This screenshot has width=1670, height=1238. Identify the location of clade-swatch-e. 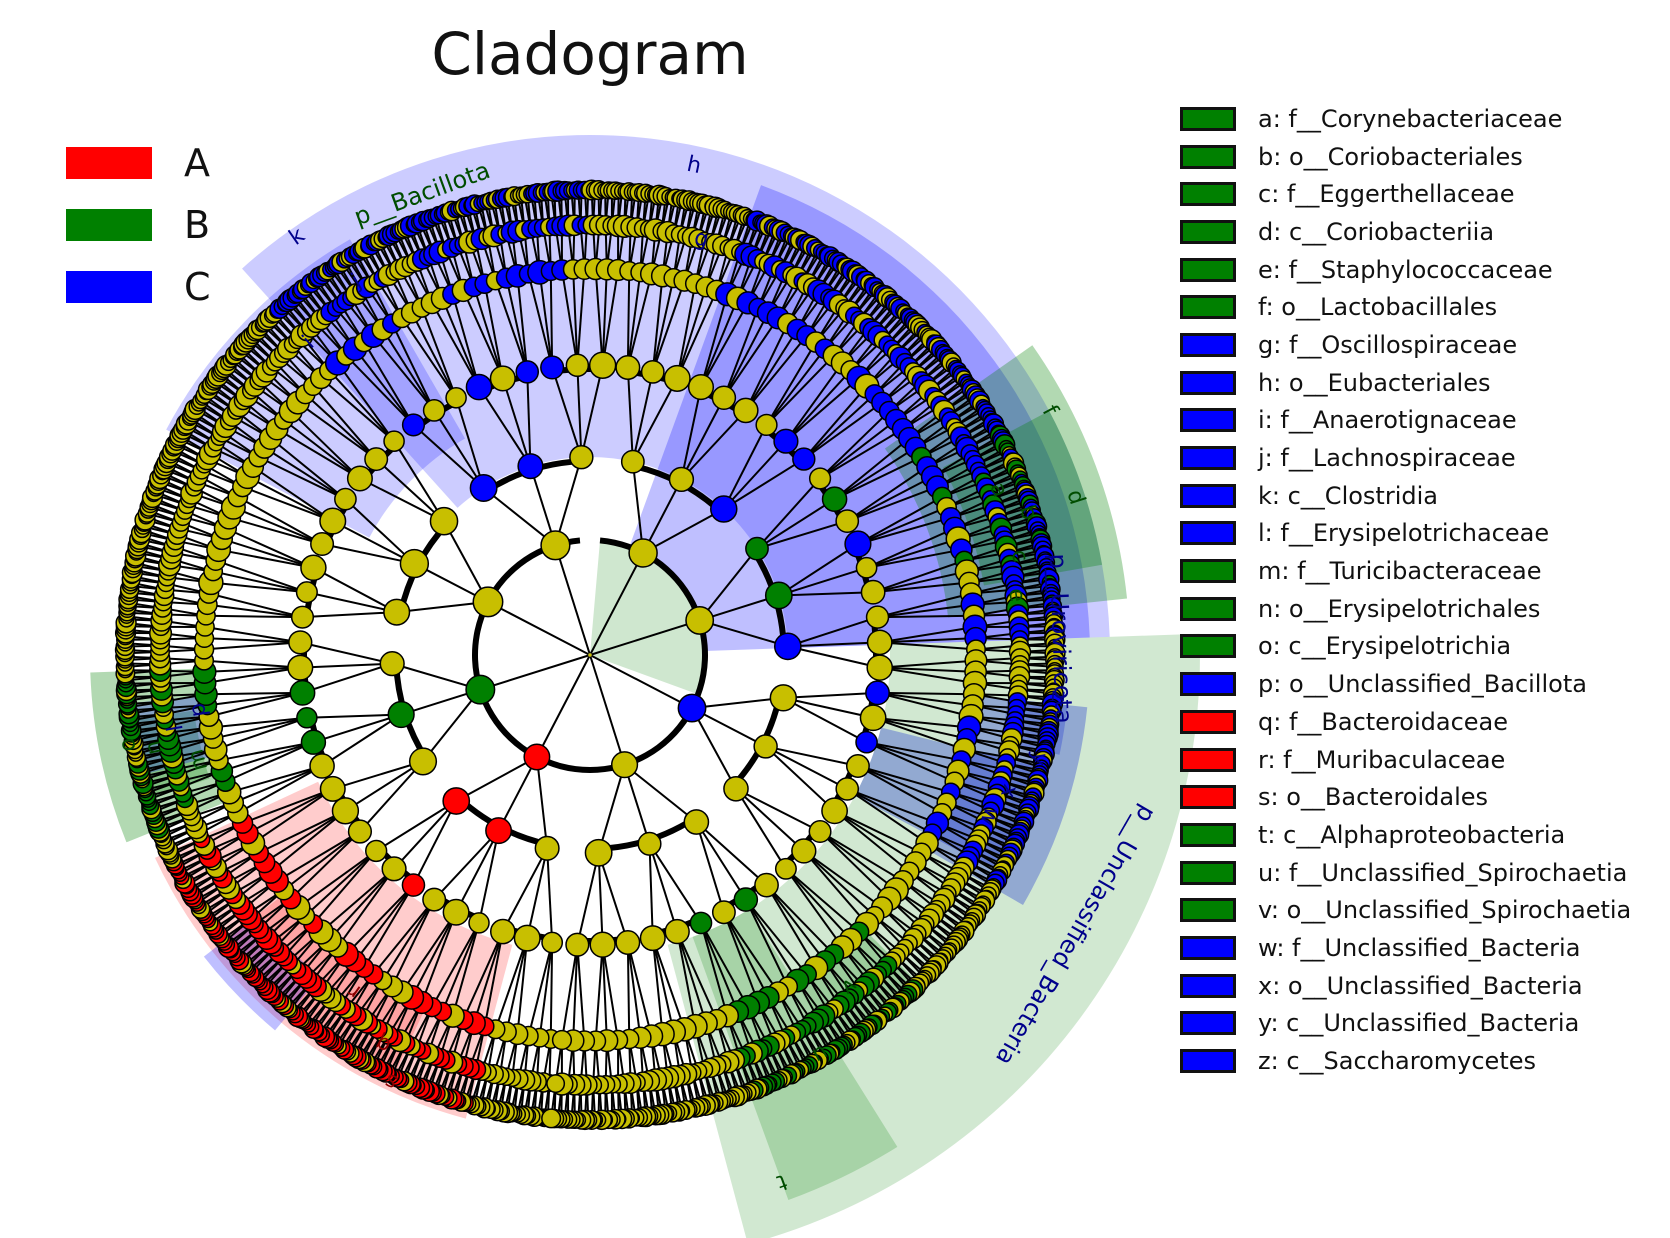
(1208, 269).